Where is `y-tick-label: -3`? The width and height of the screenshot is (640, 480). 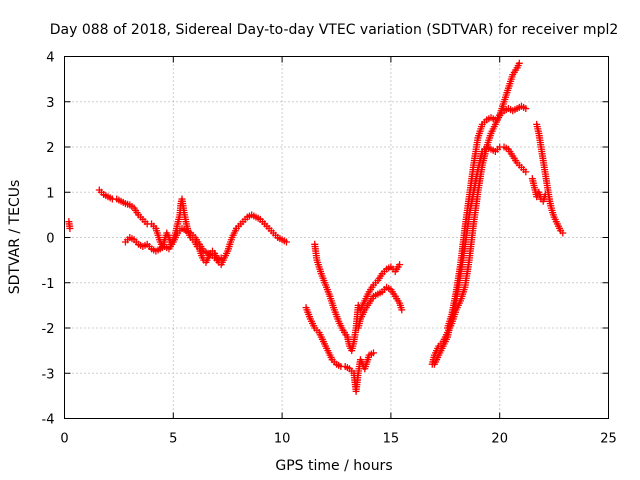
y-tick-label: -3 is located at coordinates (48, 374).